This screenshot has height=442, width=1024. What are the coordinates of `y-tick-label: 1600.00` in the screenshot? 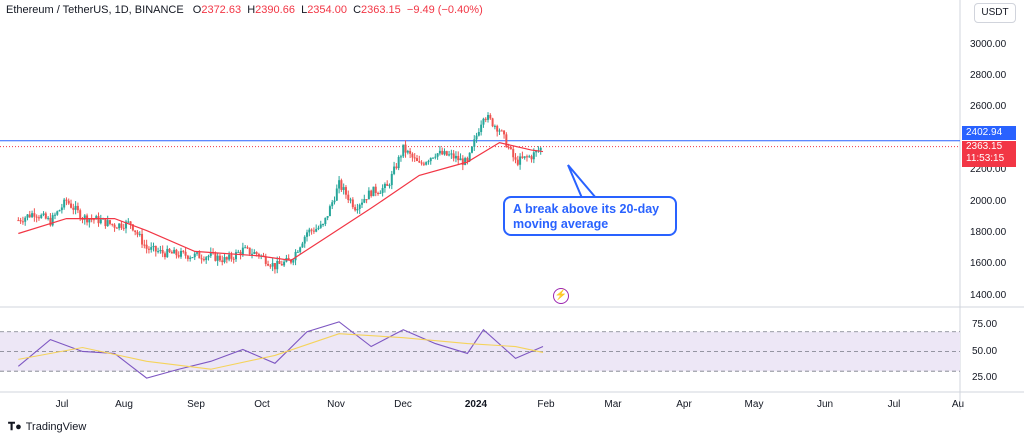 It's located at (988, 263).